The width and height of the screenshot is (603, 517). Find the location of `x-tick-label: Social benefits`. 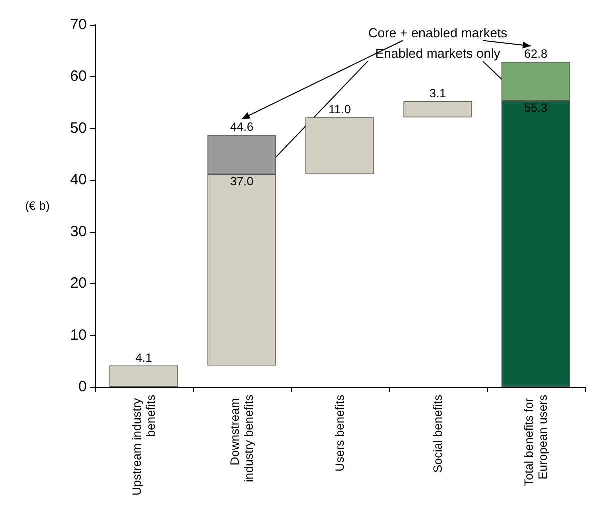

x-tick-label: Social benefits is located at coordinates (438, 434).